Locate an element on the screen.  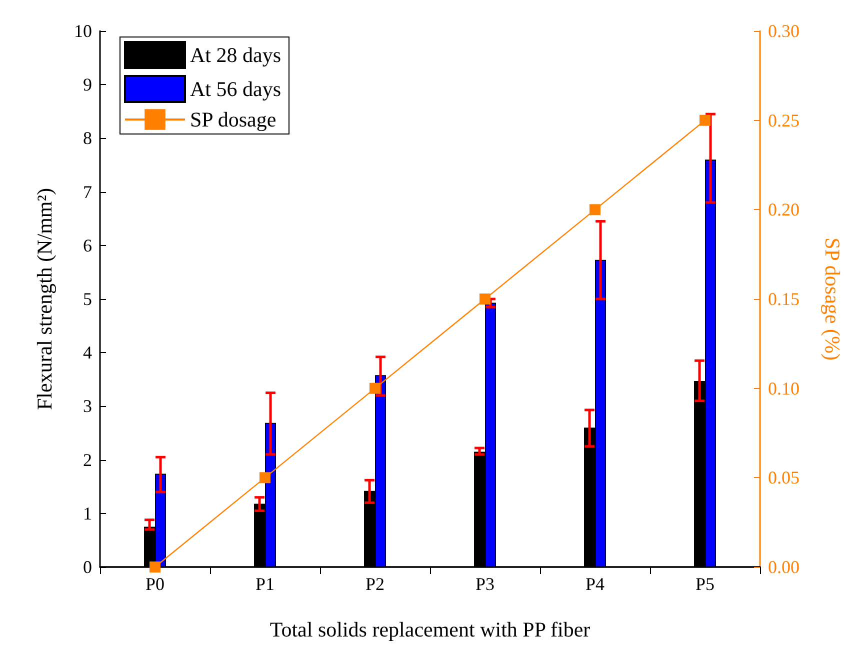
legend-label: At 56 days is located at coordinates (235, 89).